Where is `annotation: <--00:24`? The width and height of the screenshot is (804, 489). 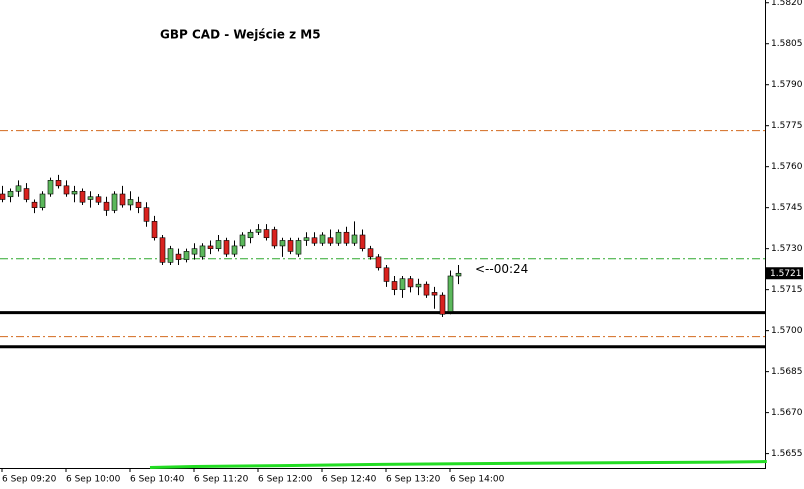 annotation: <--00:24 is located at coordinates (501, 269).